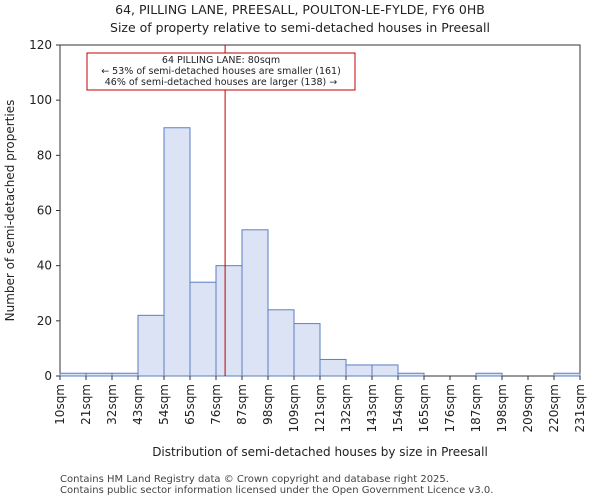 This screenshot has width=600, height=500. I want to click on x-tick-label: 209sqm, so click(528, 408).